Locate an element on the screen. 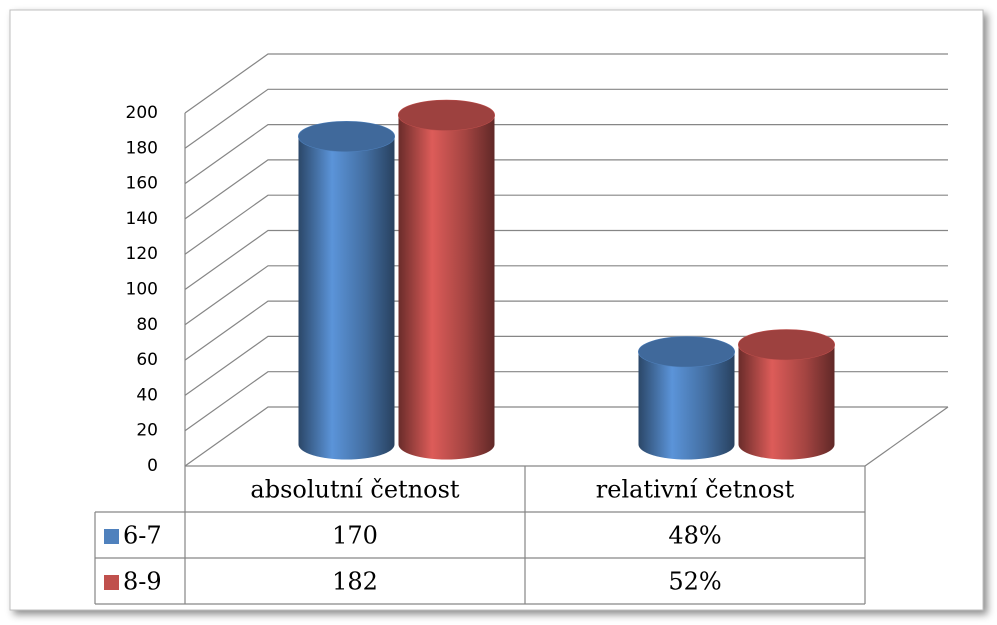  table-value: 170 is located at coordinates (355, 536).